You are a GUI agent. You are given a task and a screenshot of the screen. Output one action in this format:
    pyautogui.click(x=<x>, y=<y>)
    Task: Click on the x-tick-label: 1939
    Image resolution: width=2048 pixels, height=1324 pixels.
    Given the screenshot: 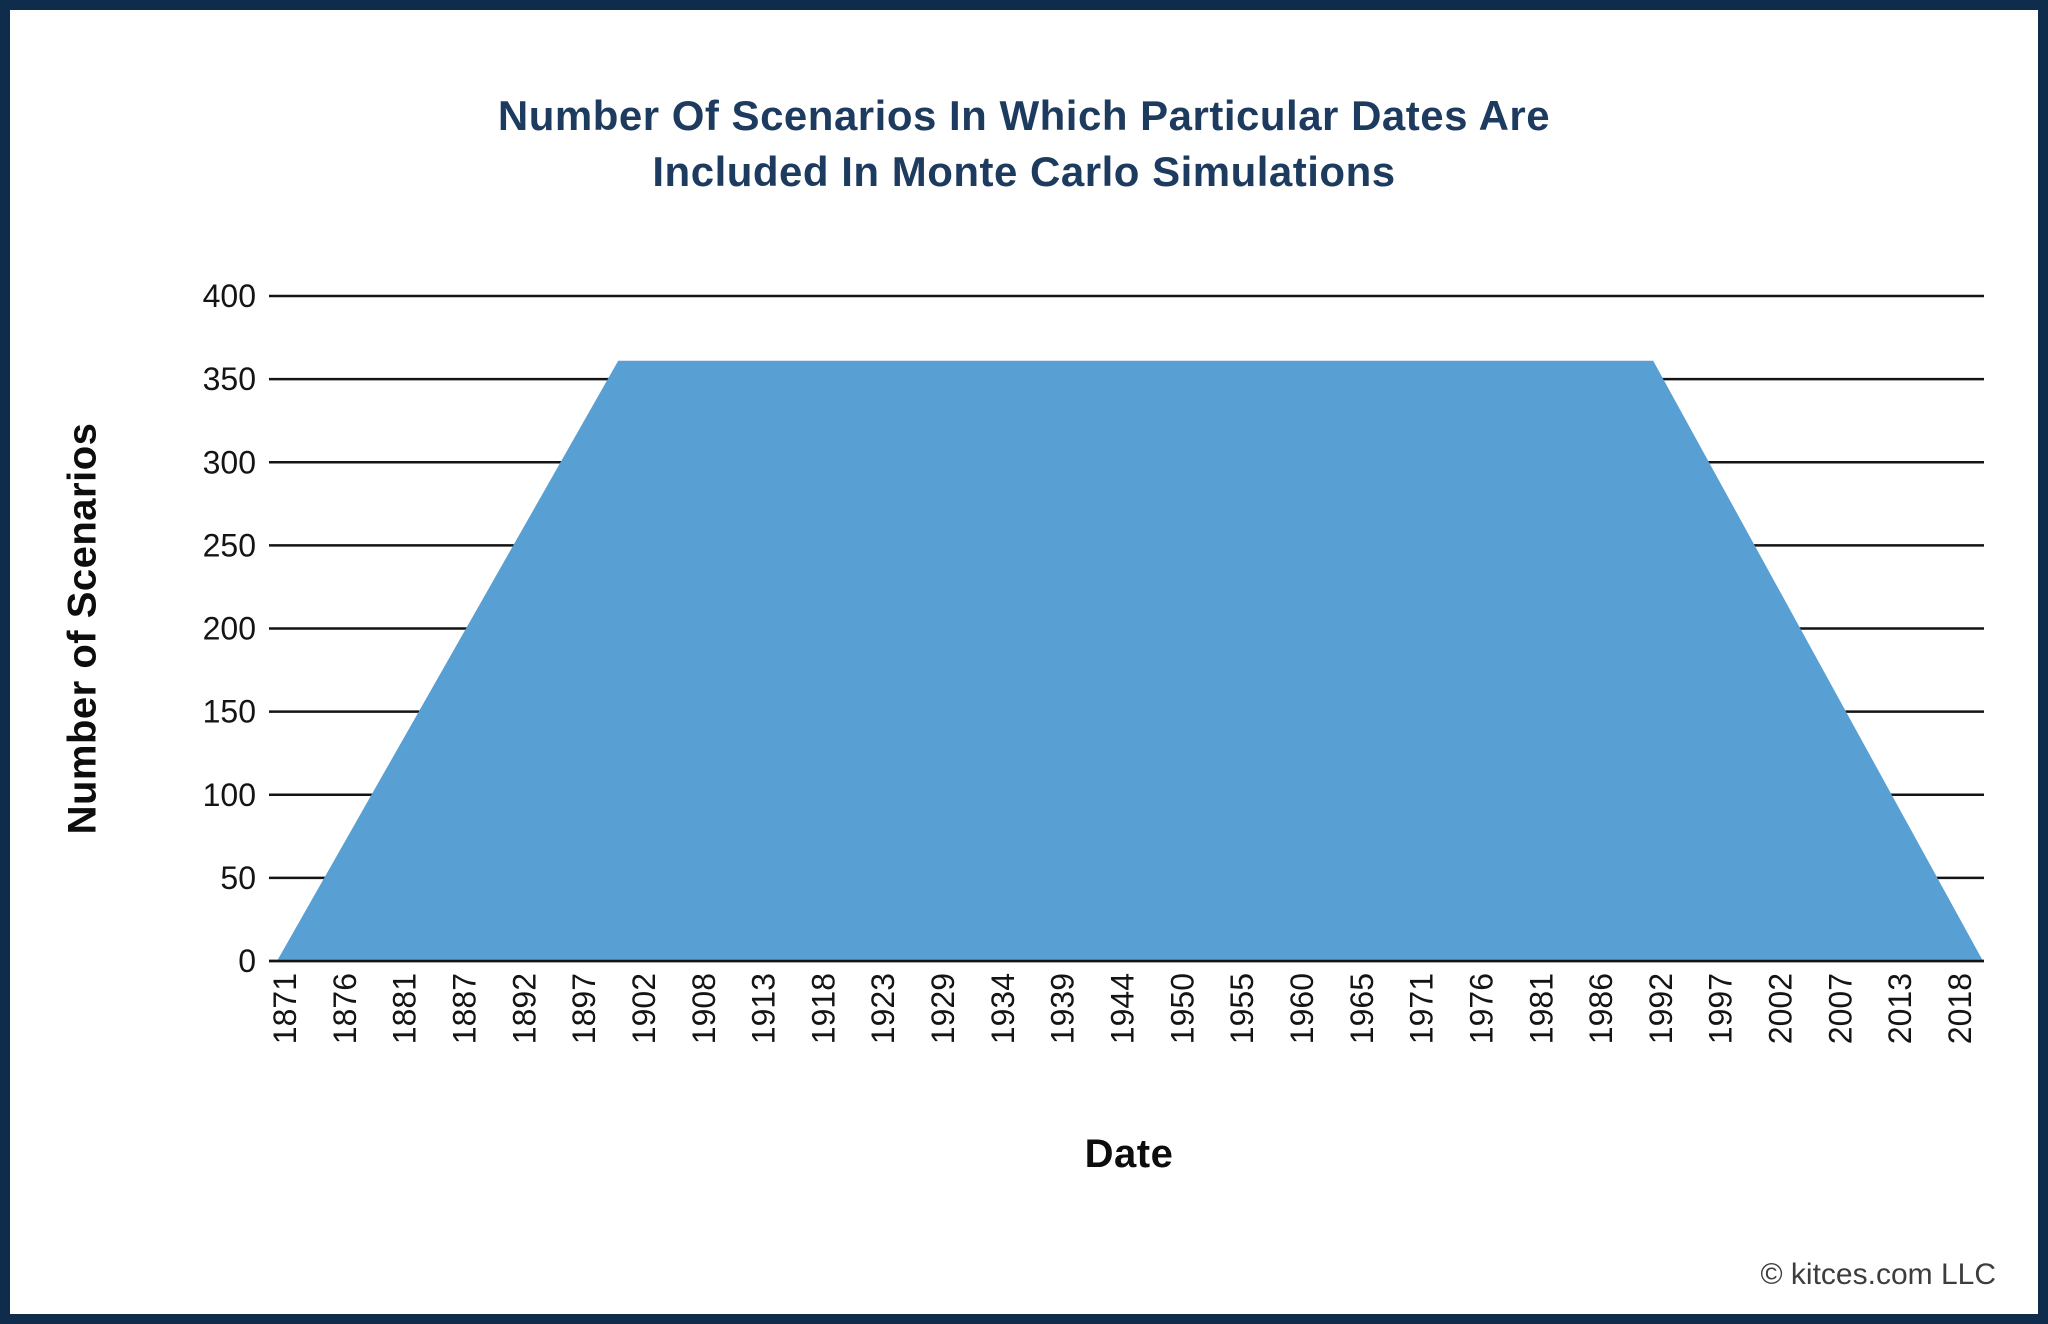 What is the action you would take?
    pyautogui.click(x=1063, y=1008)
    